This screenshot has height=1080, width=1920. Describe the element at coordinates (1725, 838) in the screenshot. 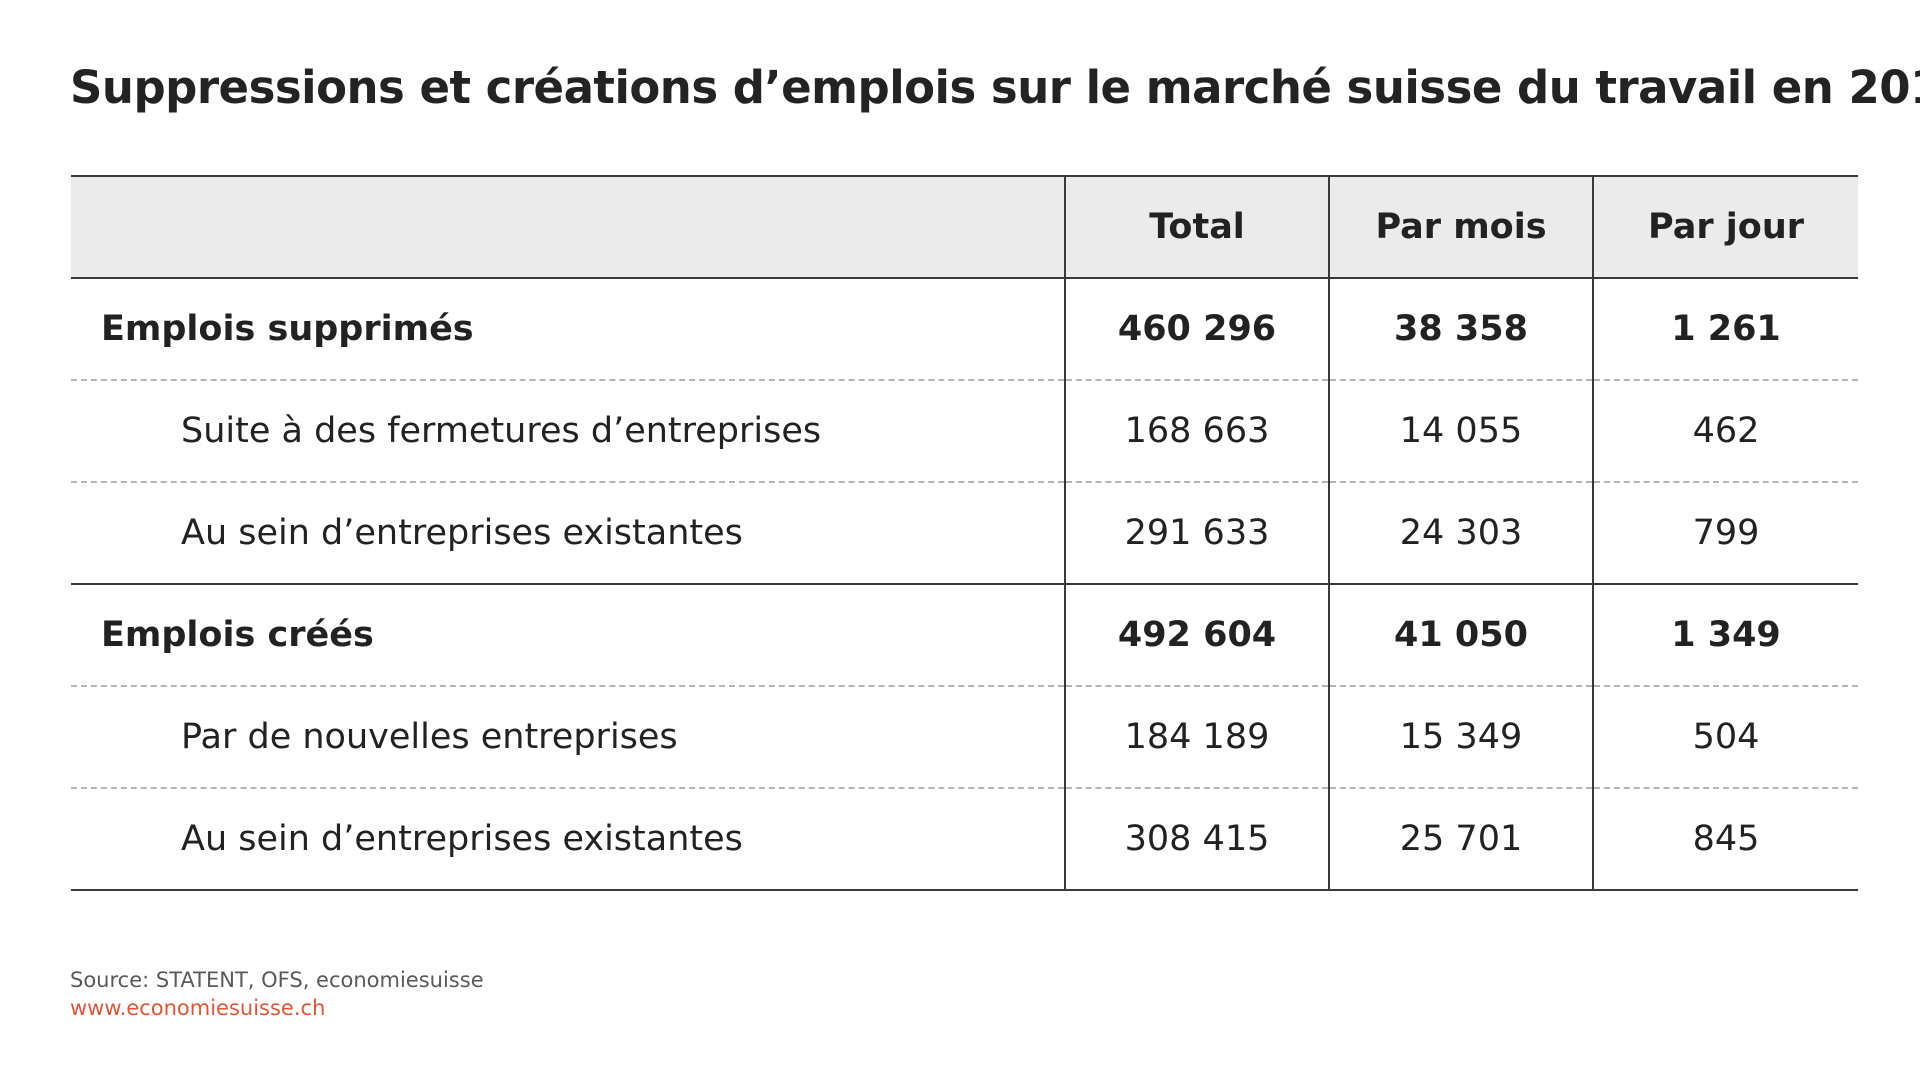

I see `cell-par-jour: 845` at that location.